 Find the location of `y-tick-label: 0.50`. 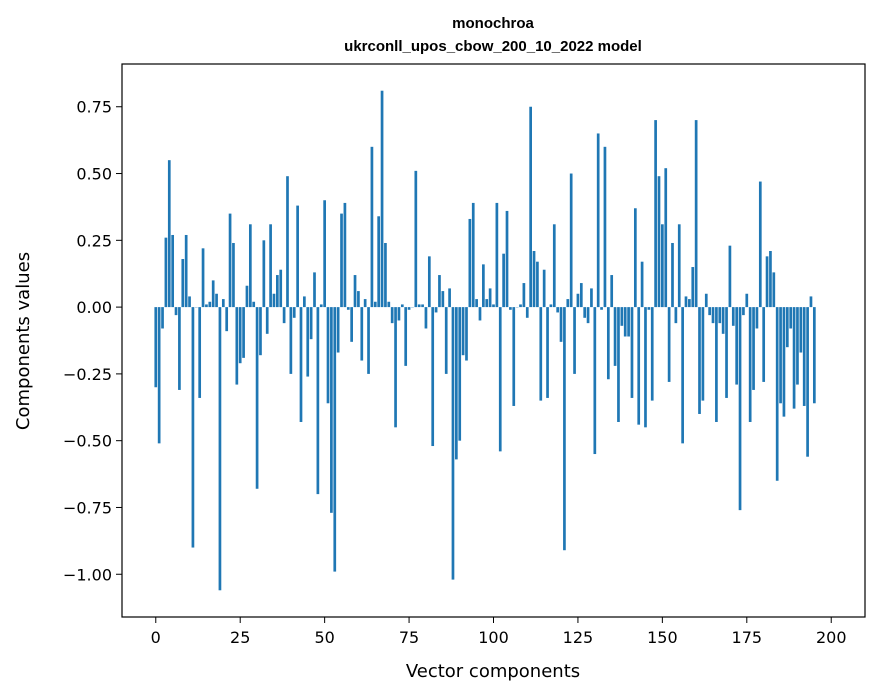

y-tick-label: 0.50 is located at coordinates (94, 174).